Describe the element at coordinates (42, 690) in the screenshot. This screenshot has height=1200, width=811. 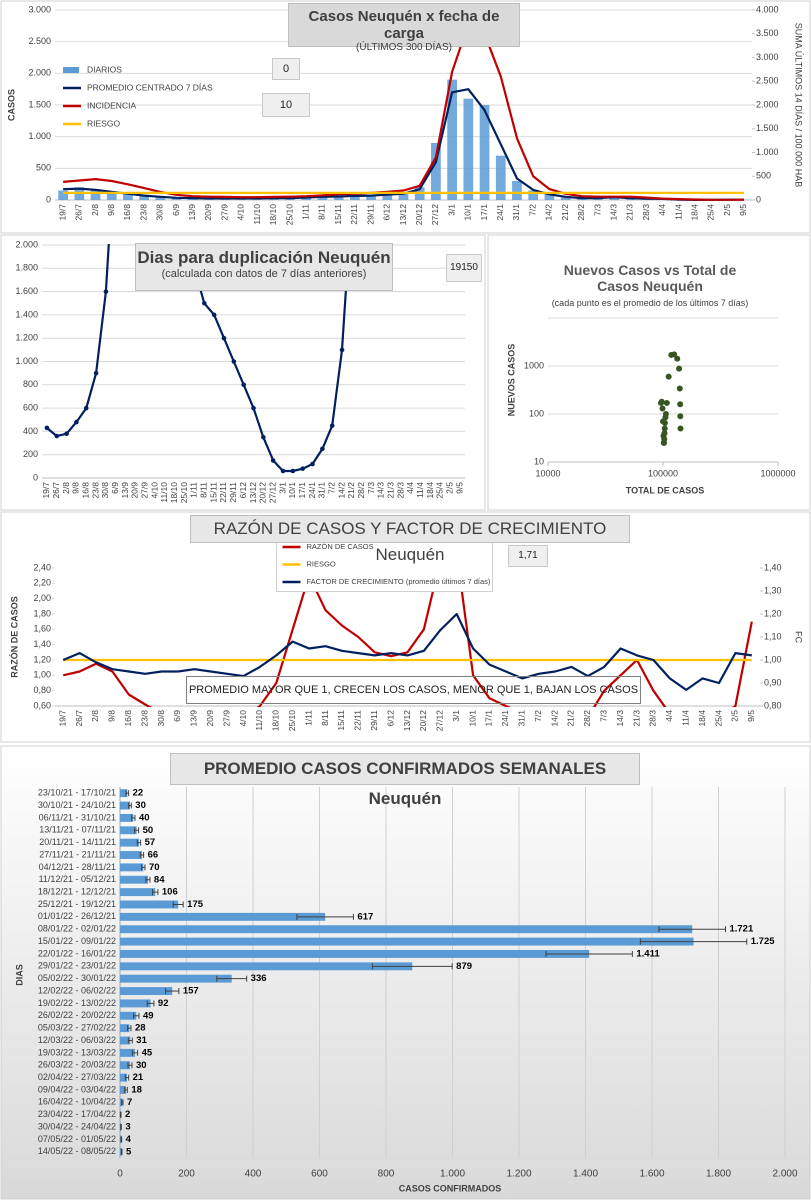
I see `y-tick-label: 0,80` at that location.